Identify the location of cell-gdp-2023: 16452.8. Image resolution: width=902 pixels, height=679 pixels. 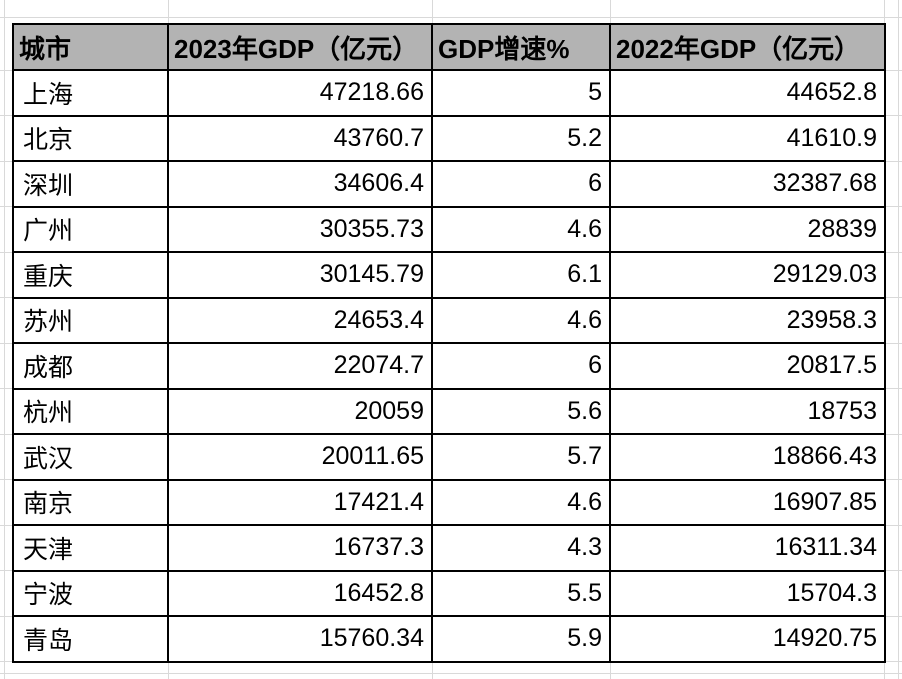
(300, 593).